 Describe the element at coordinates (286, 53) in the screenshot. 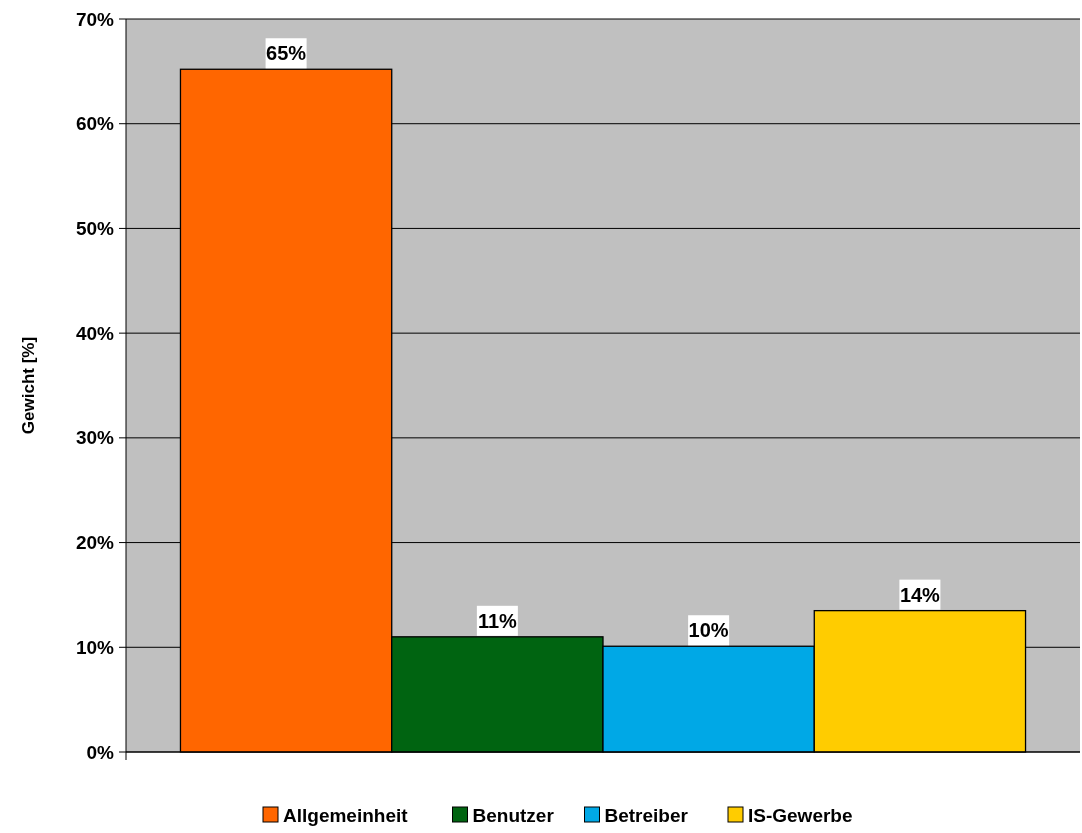

I see `data-label: 65%` at that location.